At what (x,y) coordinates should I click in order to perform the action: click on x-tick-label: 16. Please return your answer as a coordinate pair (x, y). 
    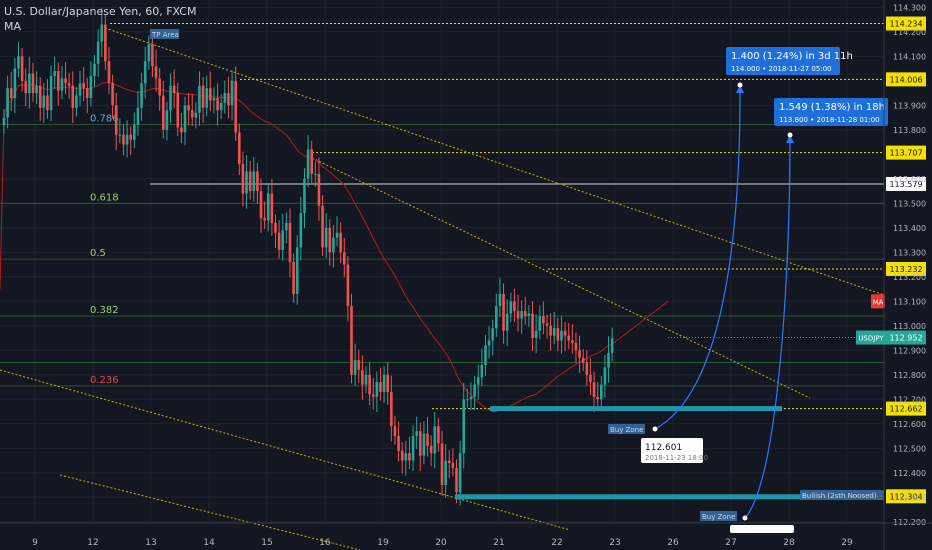
    Looking at the image, I should click on (325, 543).